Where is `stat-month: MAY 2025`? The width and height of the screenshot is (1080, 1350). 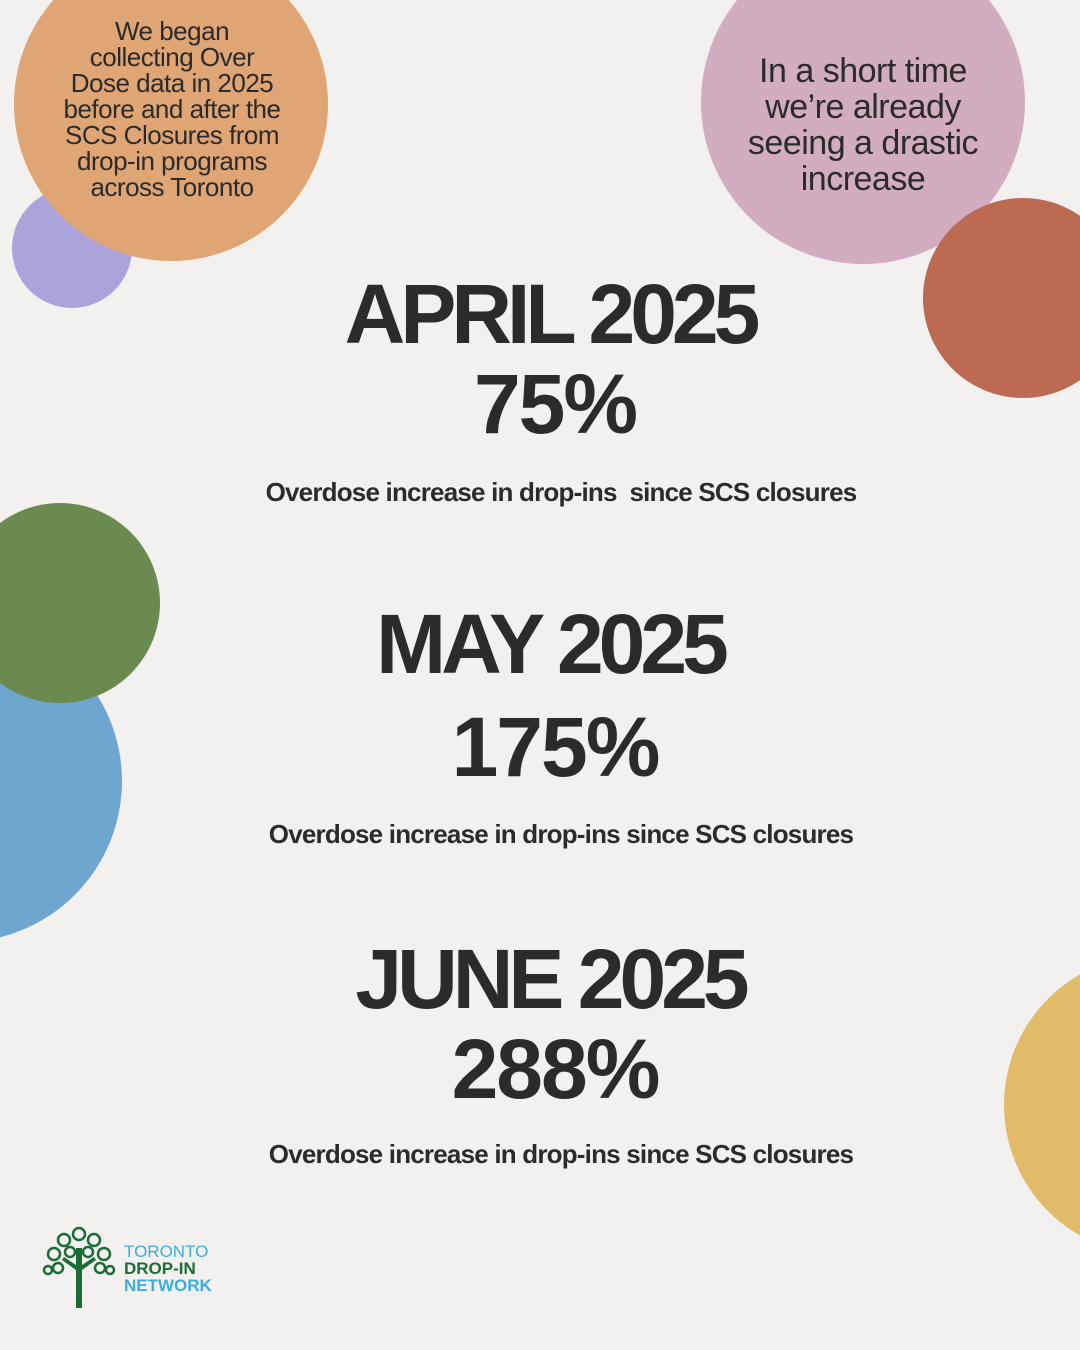 stat-month: MAY 2025 is located at coordinates (552, 644).